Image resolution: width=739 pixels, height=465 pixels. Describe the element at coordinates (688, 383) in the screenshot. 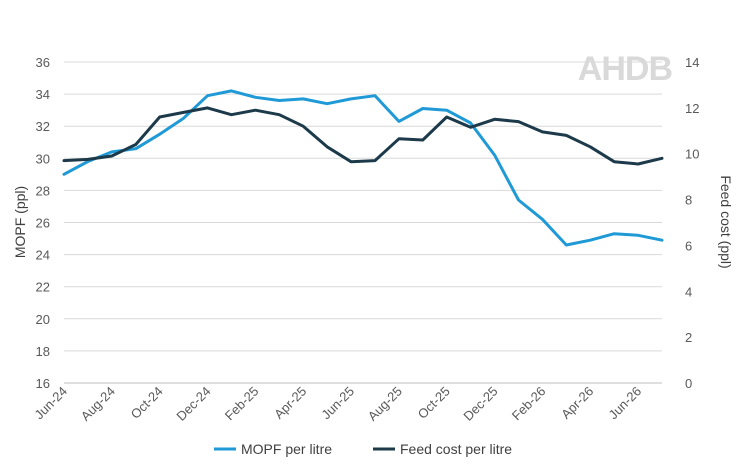

I see `right-tick-label: 0` at that location.